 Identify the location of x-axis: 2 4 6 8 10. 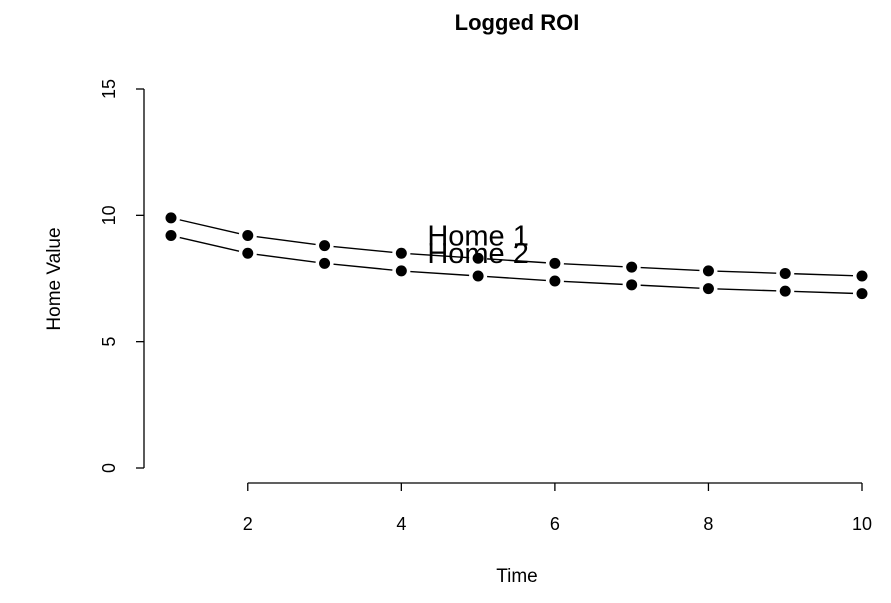
(557, 508).